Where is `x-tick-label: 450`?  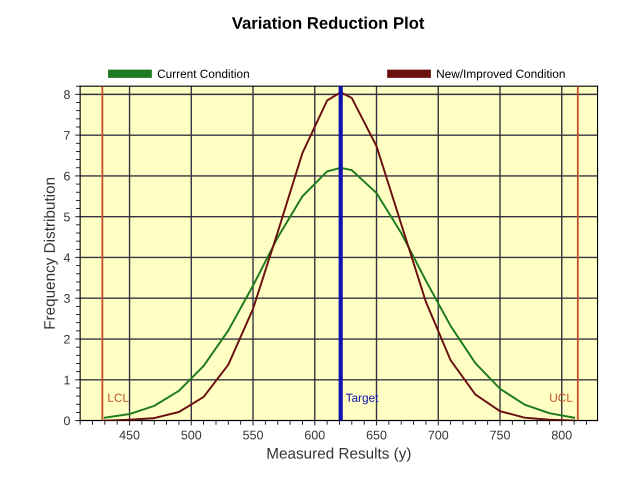
x-tick-label: 450 is located at coordinates (129, 435).